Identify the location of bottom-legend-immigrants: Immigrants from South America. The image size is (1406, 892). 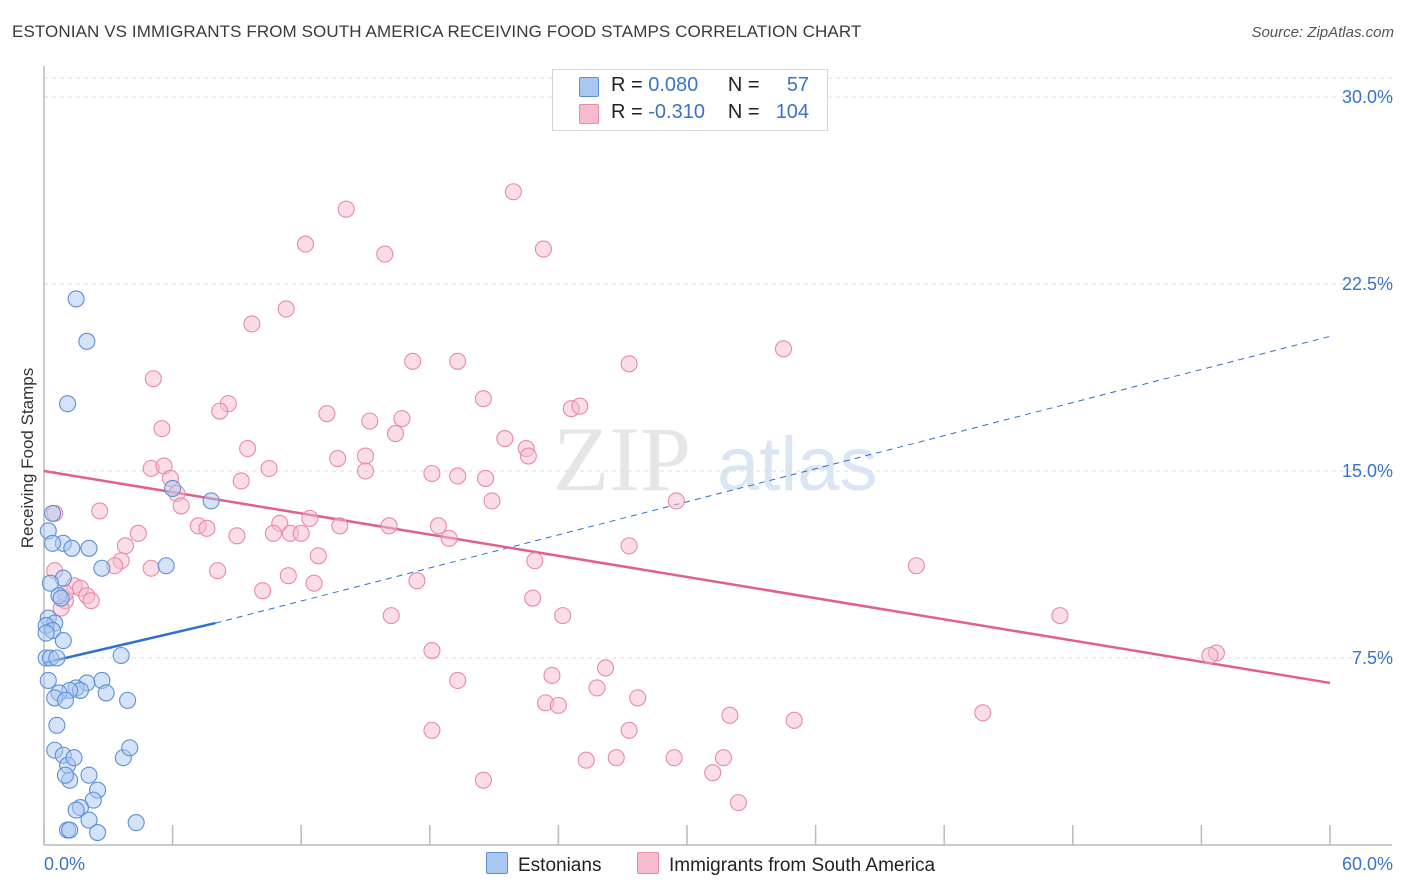
(786, 864).